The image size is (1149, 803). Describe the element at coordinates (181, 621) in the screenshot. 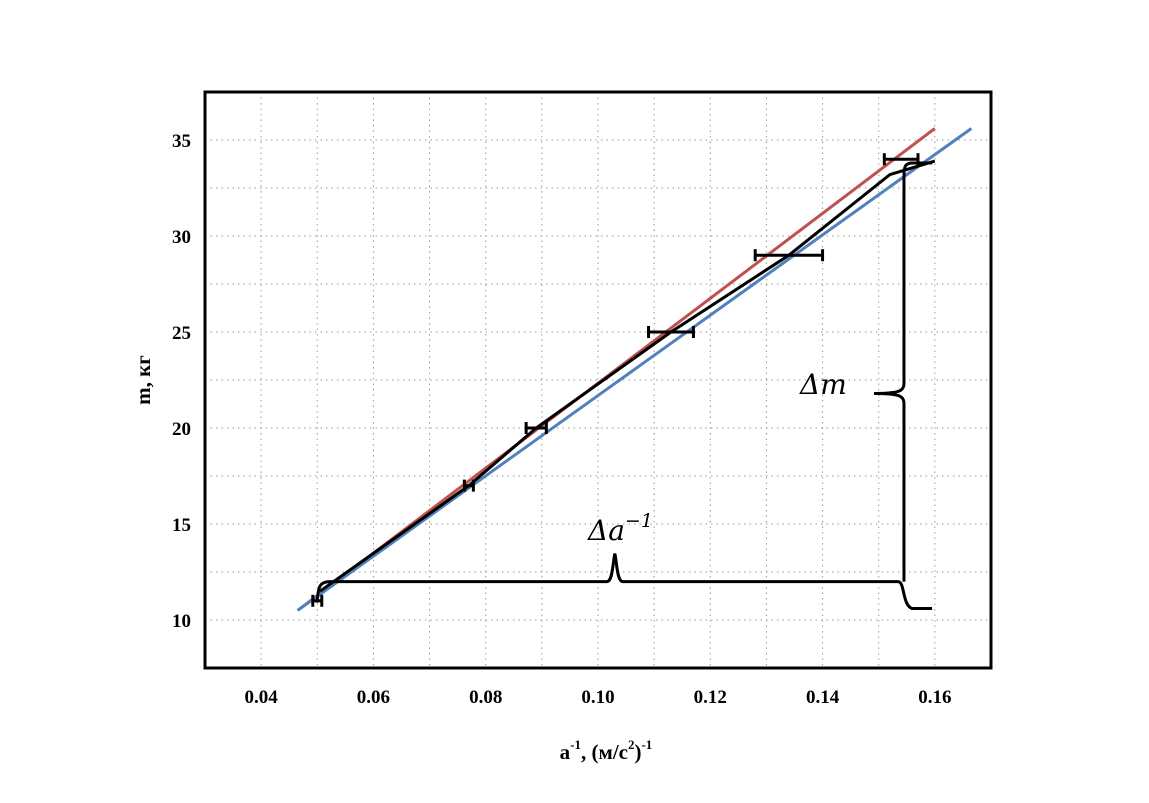

I see `y-tick-label: 10` at that location.